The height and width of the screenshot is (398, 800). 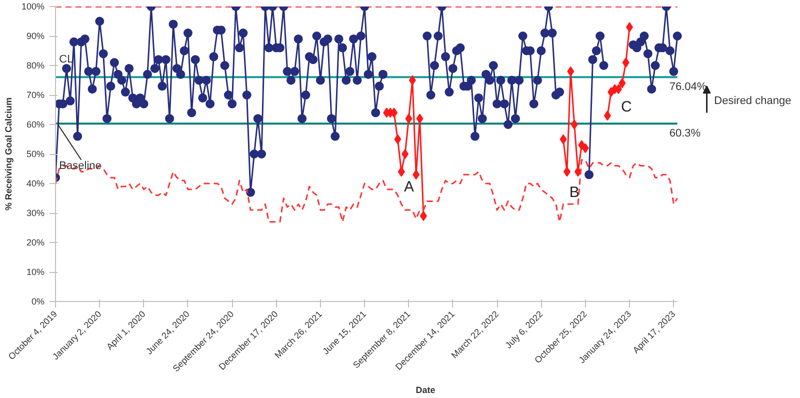 I want to click on ref-line-label: 60.3%, so click(x=685, y=134).